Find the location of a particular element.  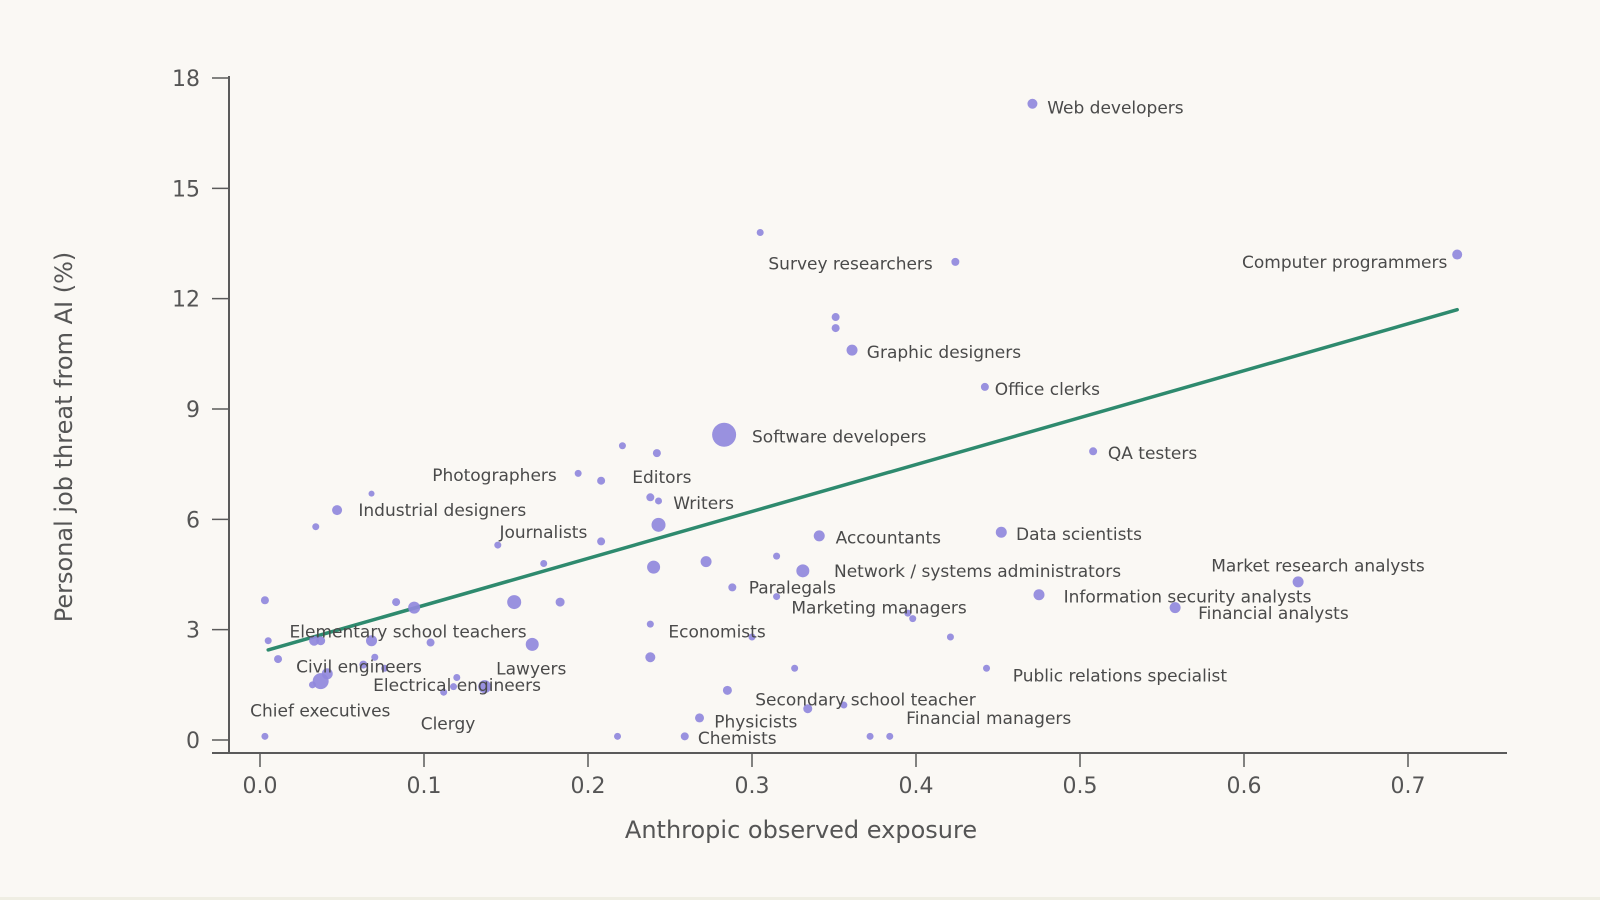

point-label: Financial managers is located at coordinates (988, 719).